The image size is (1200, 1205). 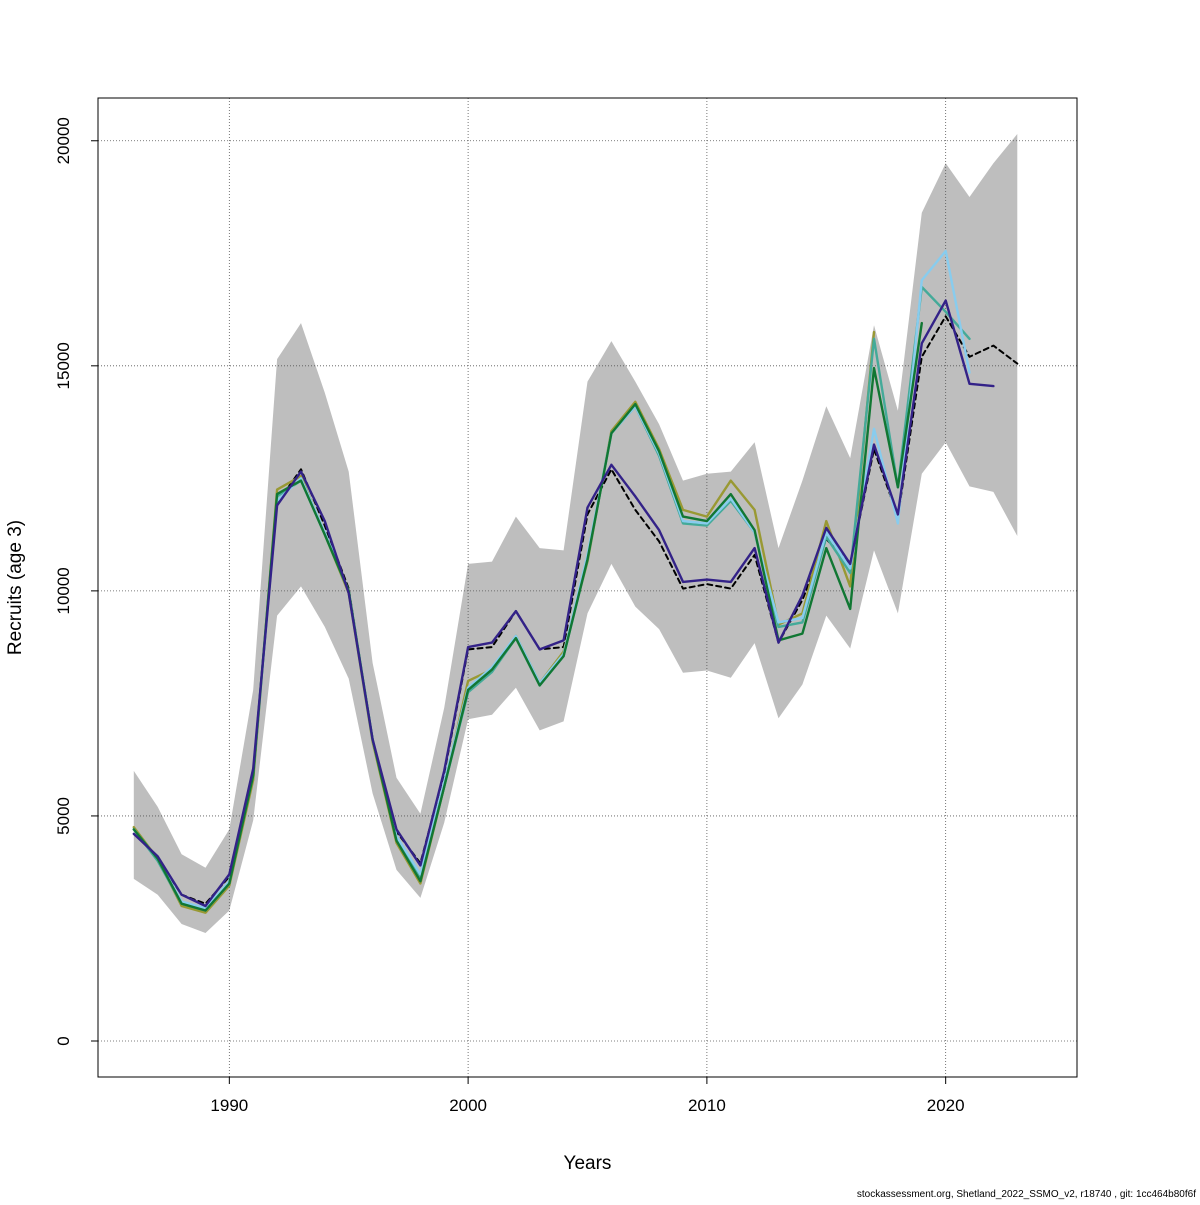 I want to click on y-tick-label: 10000, so click(x=63, y=590).